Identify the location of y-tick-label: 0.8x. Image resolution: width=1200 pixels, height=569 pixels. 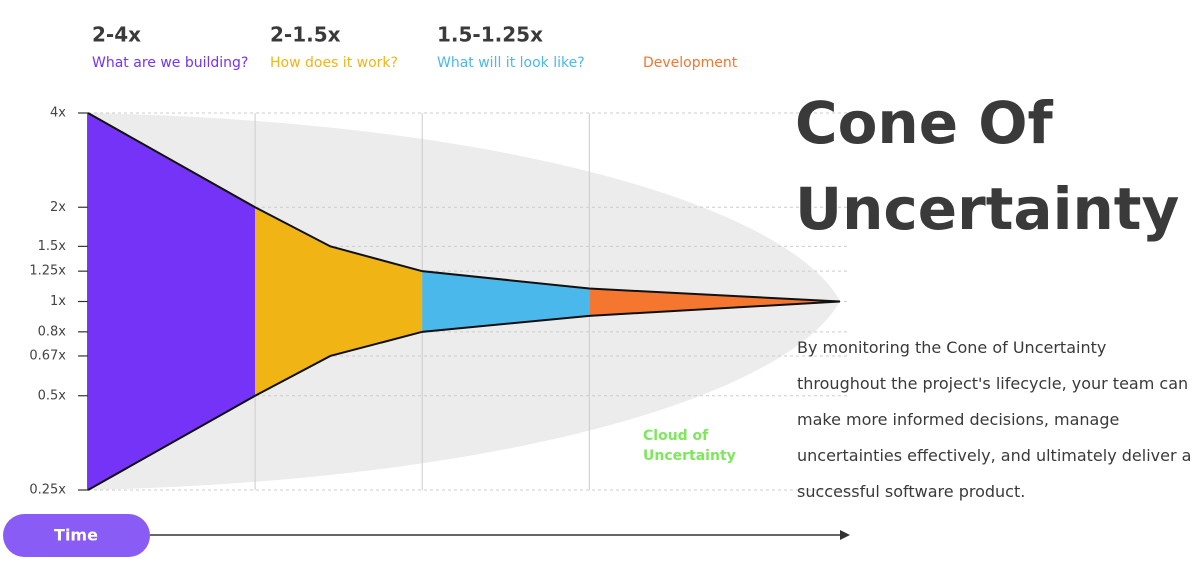
(52, 331).